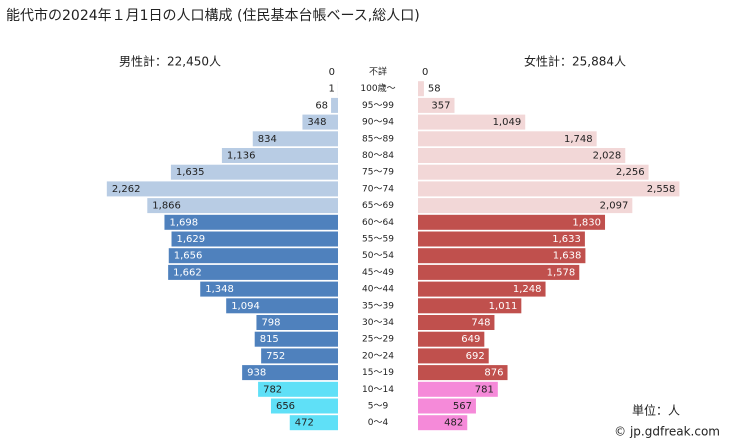  Describe the element at coordinates (480, 323) in the screenshot. I see `value-label: 748` at that location.